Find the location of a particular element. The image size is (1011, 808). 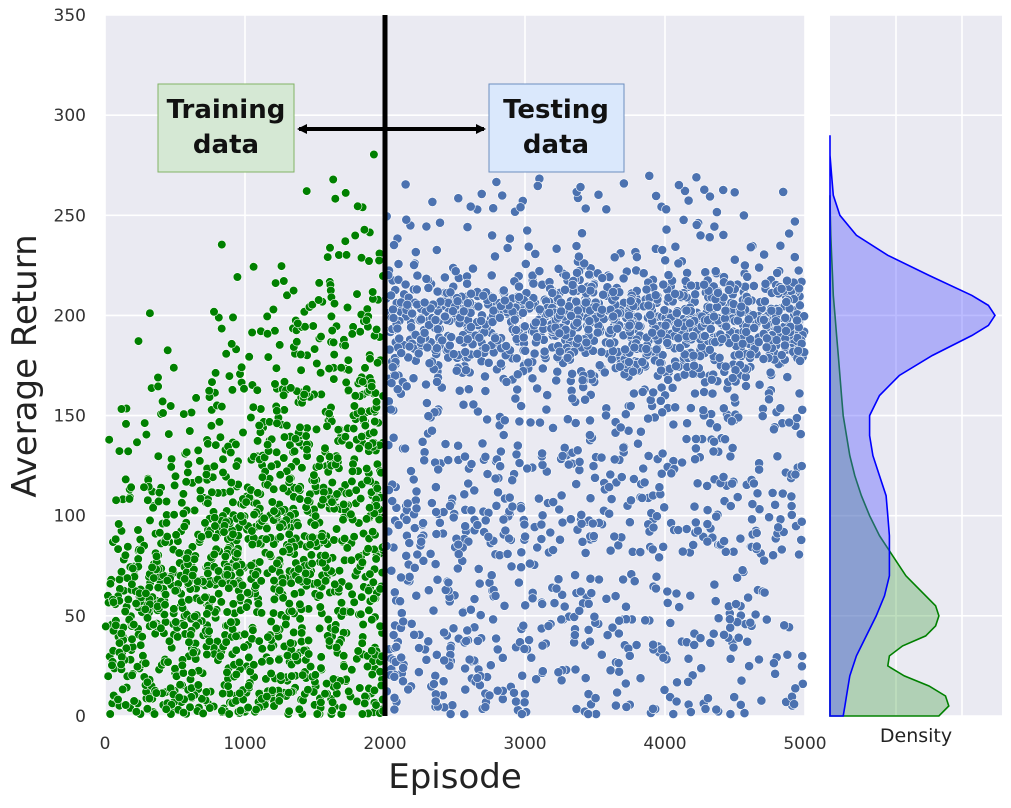

x-tick-labels: 0 1000 2000 3000 4000 5000 is located at coordinates (463, 744).